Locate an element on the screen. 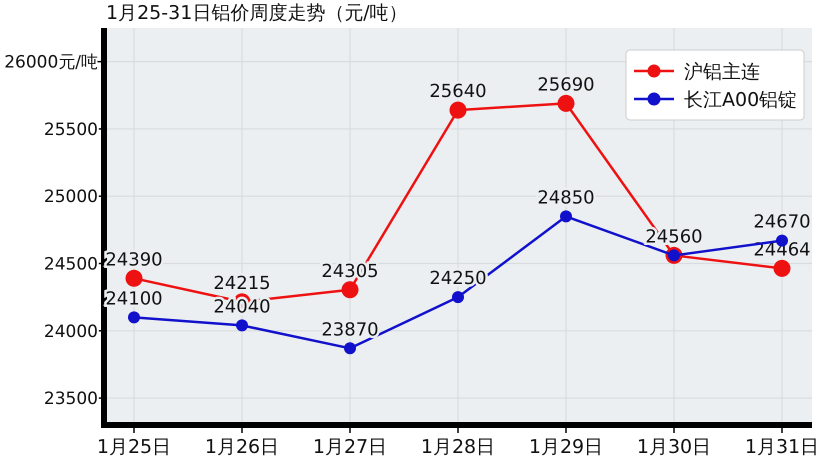  x-tick-label: 1月25日 is located at coordinates (134, 447).